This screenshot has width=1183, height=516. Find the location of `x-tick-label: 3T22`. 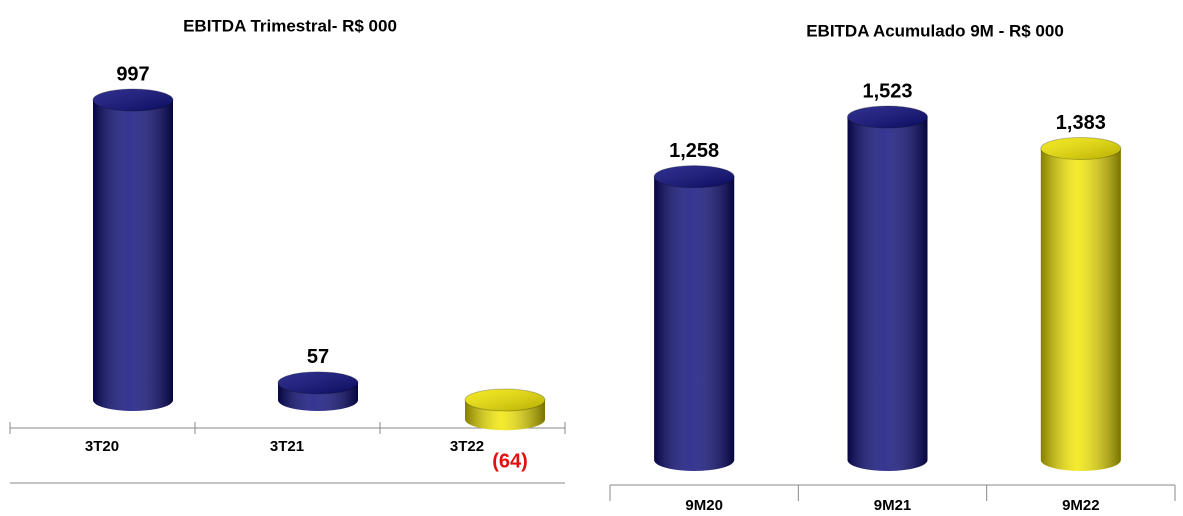

x-tick-label: 3T22 is located at coordinates (467, 446).